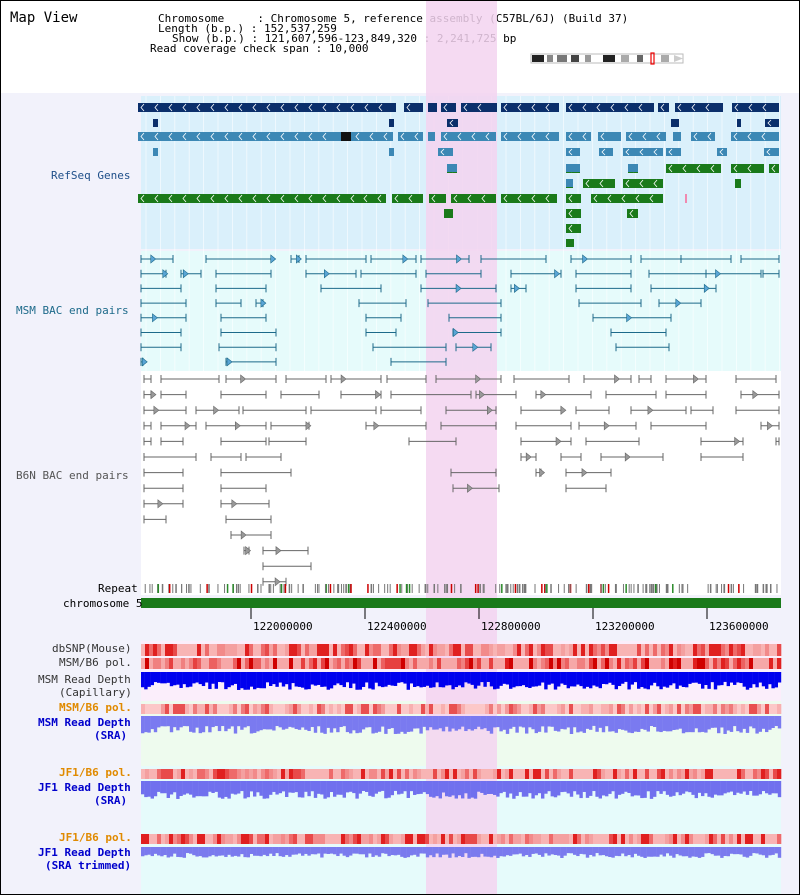 This screenshot has height=895, width=800. Describe the element at coordinates (609, 59) in the screenshot. I see `chromosome-ideogram` at that location.